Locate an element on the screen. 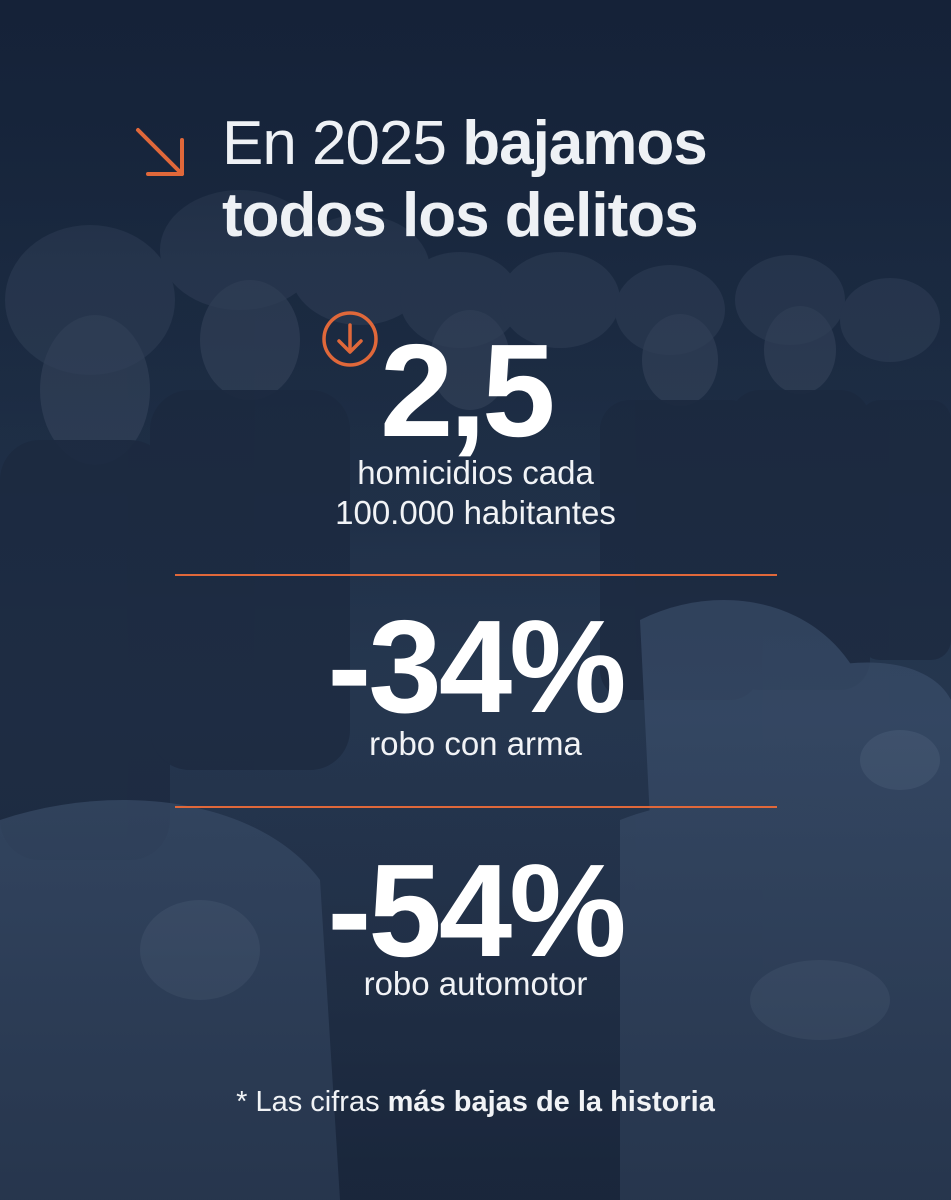  stat-value: -34% is located at coordinates (476, 666).